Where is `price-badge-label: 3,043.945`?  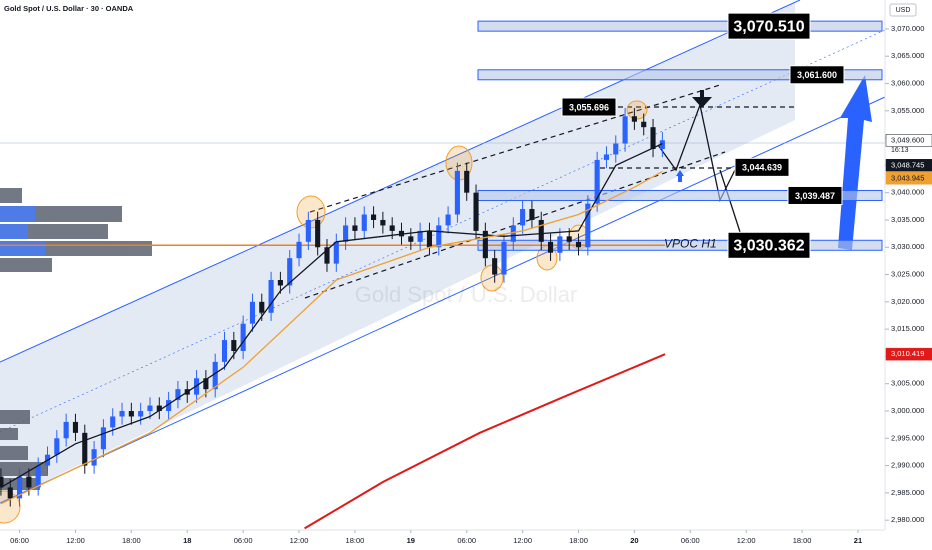
price-badge-label: 3,043.945 is located at coordinates (907, 177).